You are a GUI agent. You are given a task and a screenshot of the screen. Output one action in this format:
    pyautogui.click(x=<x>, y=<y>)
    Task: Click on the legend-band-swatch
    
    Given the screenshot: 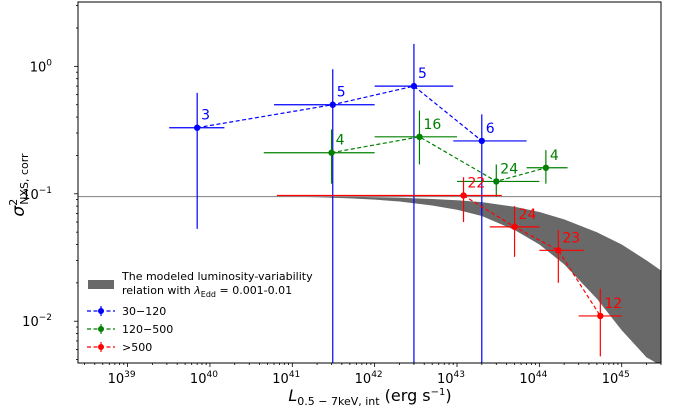 What is the action you would take?
    pyautogui.click(x=101, y=284)
    